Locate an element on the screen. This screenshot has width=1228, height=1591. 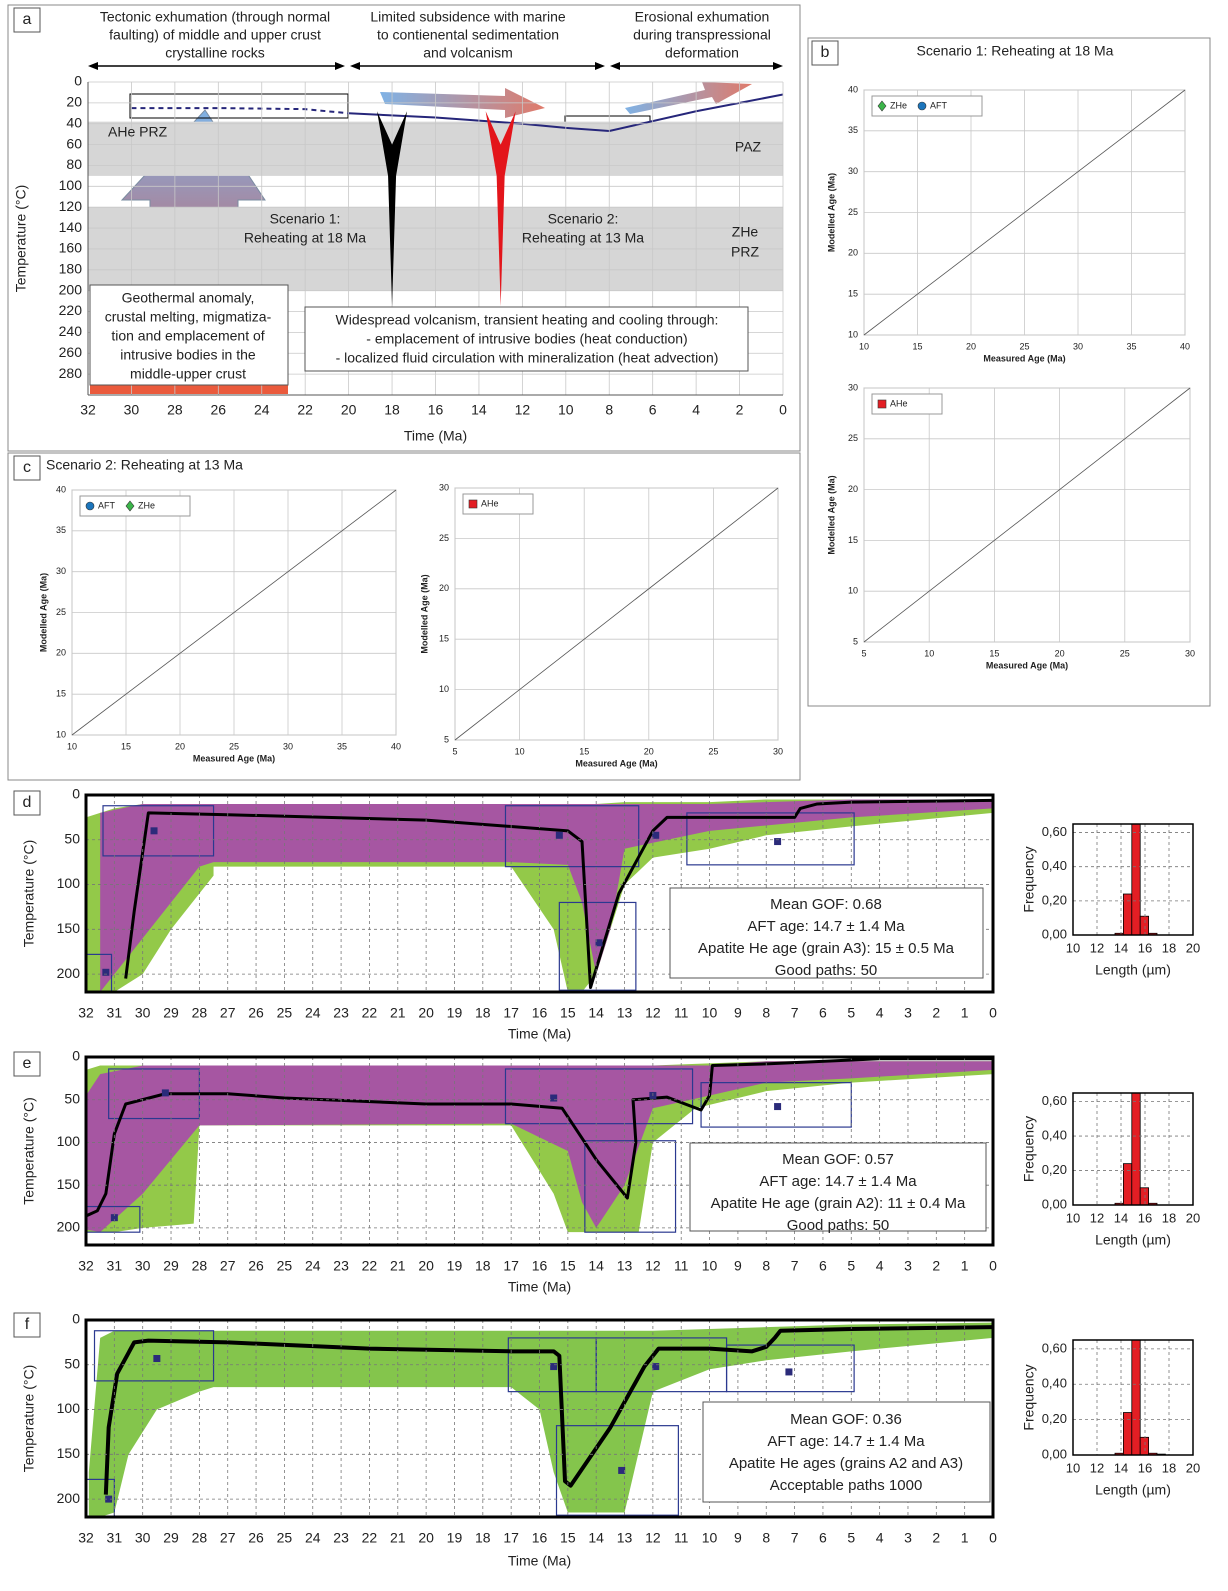
annotation: Mean GOF: 0.68 is located at coordinates (826, 904).